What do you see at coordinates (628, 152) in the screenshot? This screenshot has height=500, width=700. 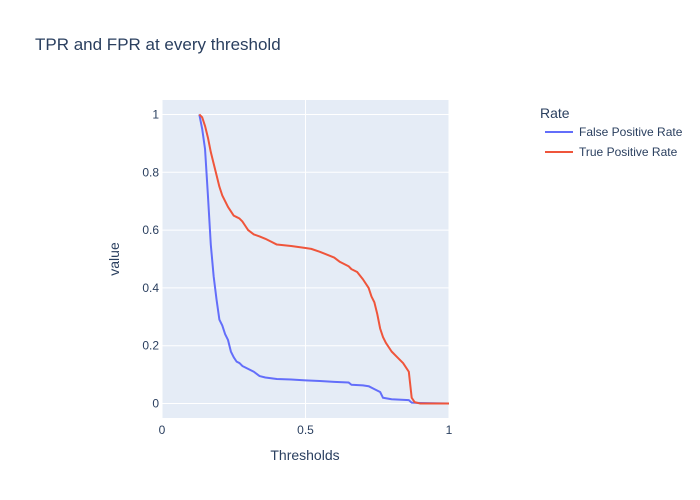 I see `legend-label-tpr: True Positive Rate` at bounding box center [628, 152].